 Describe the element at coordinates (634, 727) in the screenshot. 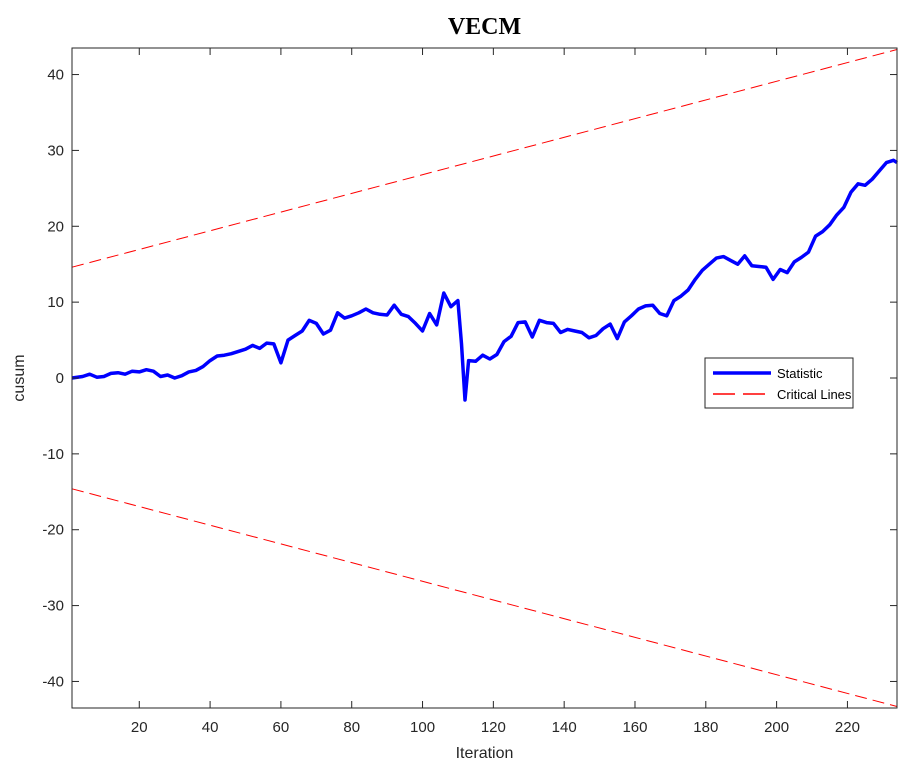

I see `x-tick-label: 160` at that location.